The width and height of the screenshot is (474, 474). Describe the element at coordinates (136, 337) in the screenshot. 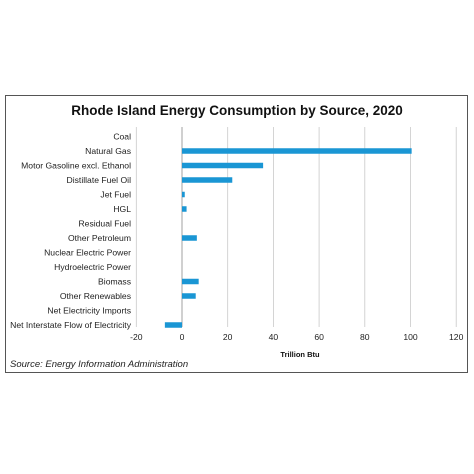

I see `x-tick-label: -20` at that location.